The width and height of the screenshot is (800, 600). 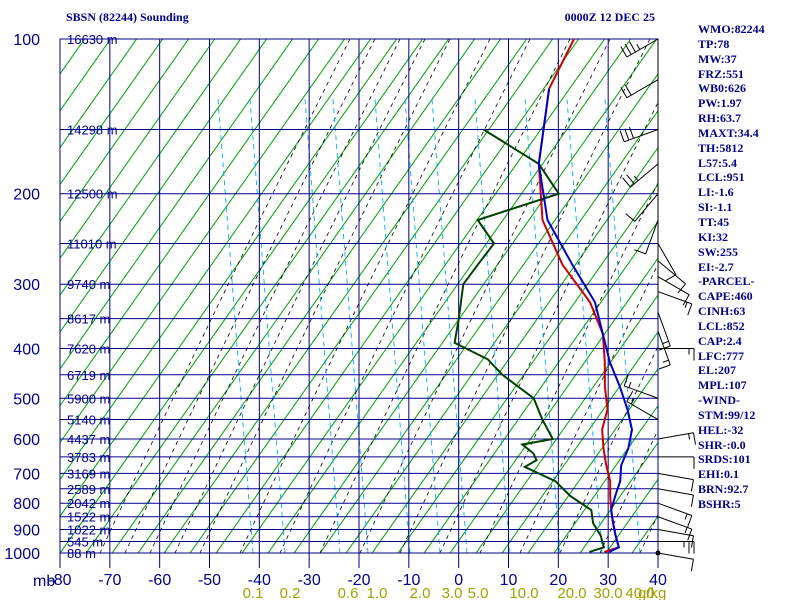 I want to click on sounding-index-line: TT:45, so click(x=714, y=221).